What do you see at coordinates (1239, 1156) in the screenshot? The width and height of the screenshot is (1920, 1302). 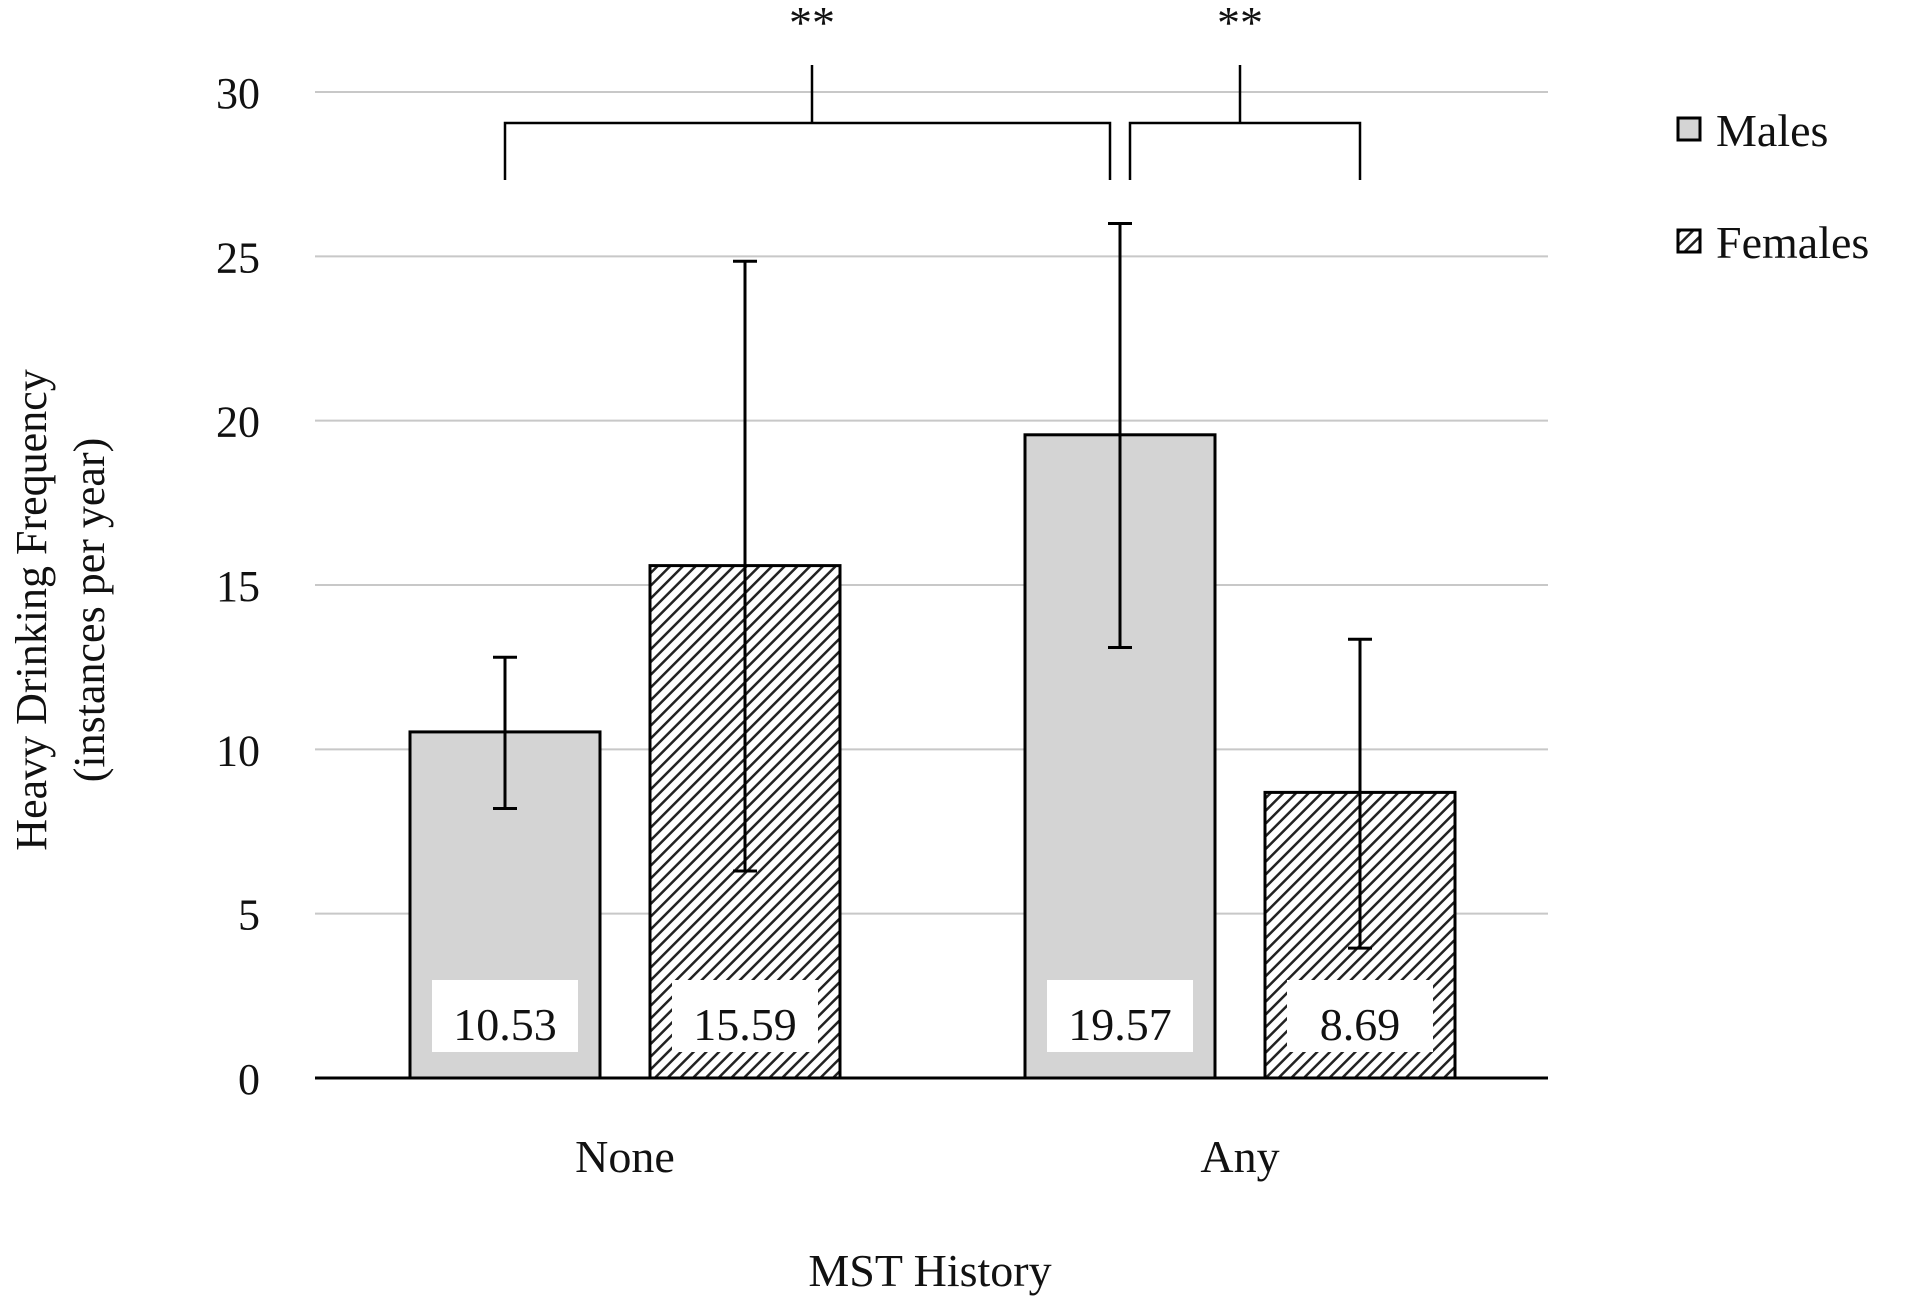 I see `x-tick-label: Any` at bounding box center [1239, 1156].